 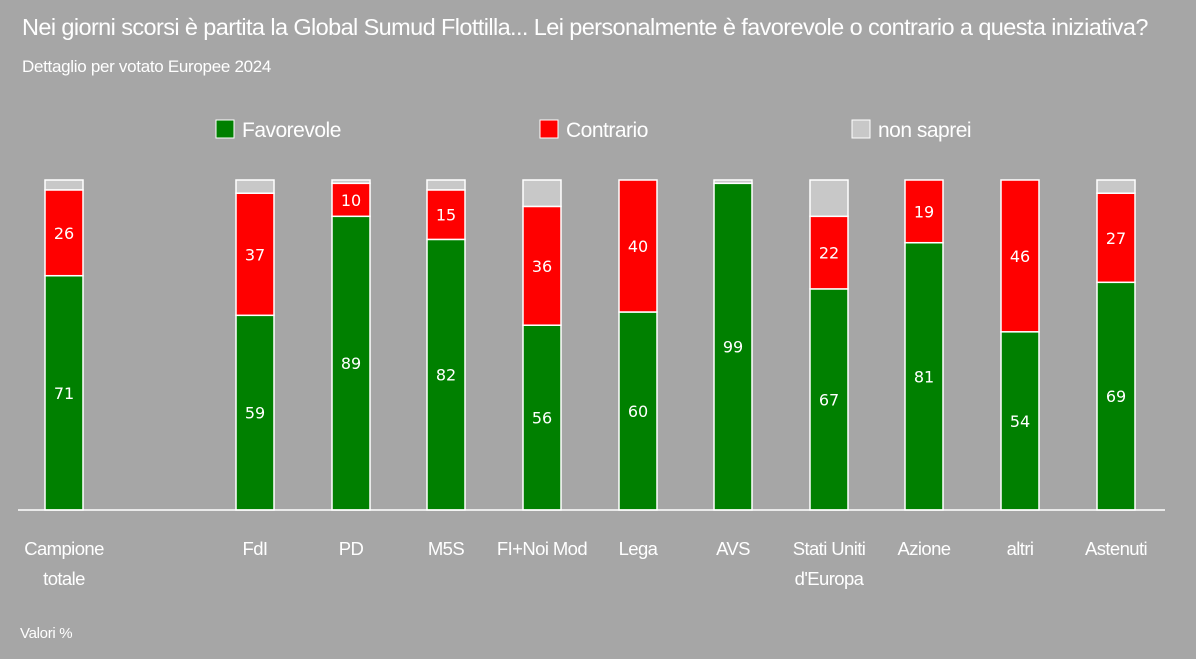 I want to click on bar-0: 71 26, so click(x=64, y=345).